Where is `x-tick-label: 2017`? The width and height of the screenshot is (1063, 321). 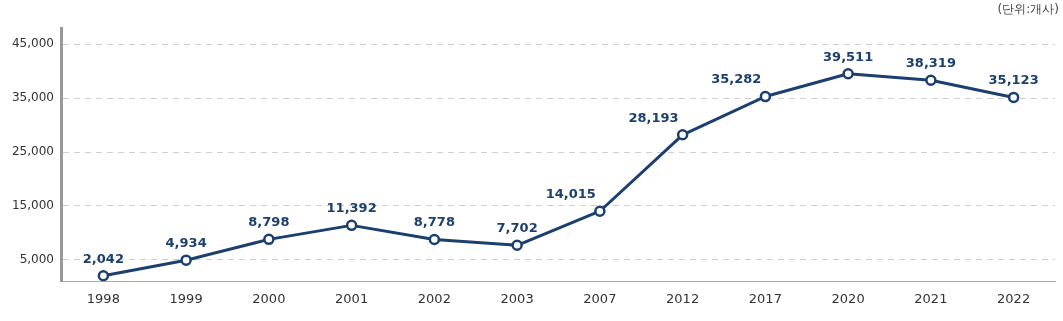
x-tick-label: 2017 is located at coordinates (765, 298).